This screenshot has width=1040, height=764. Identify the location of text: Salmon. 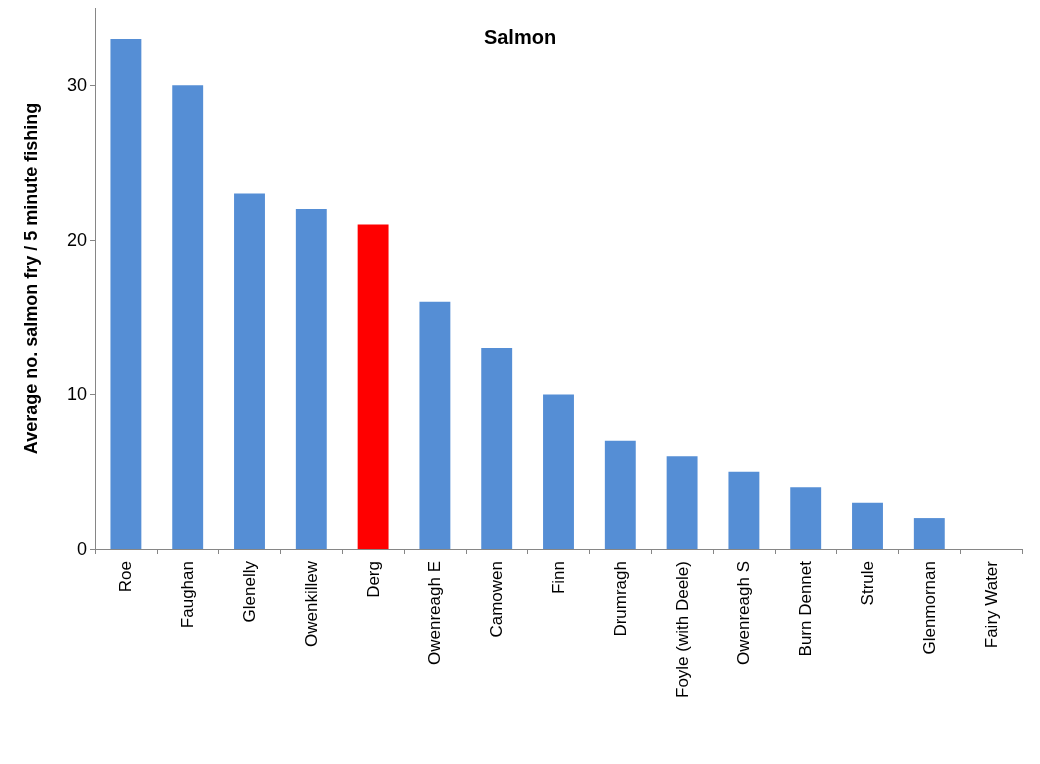
(520, 37).